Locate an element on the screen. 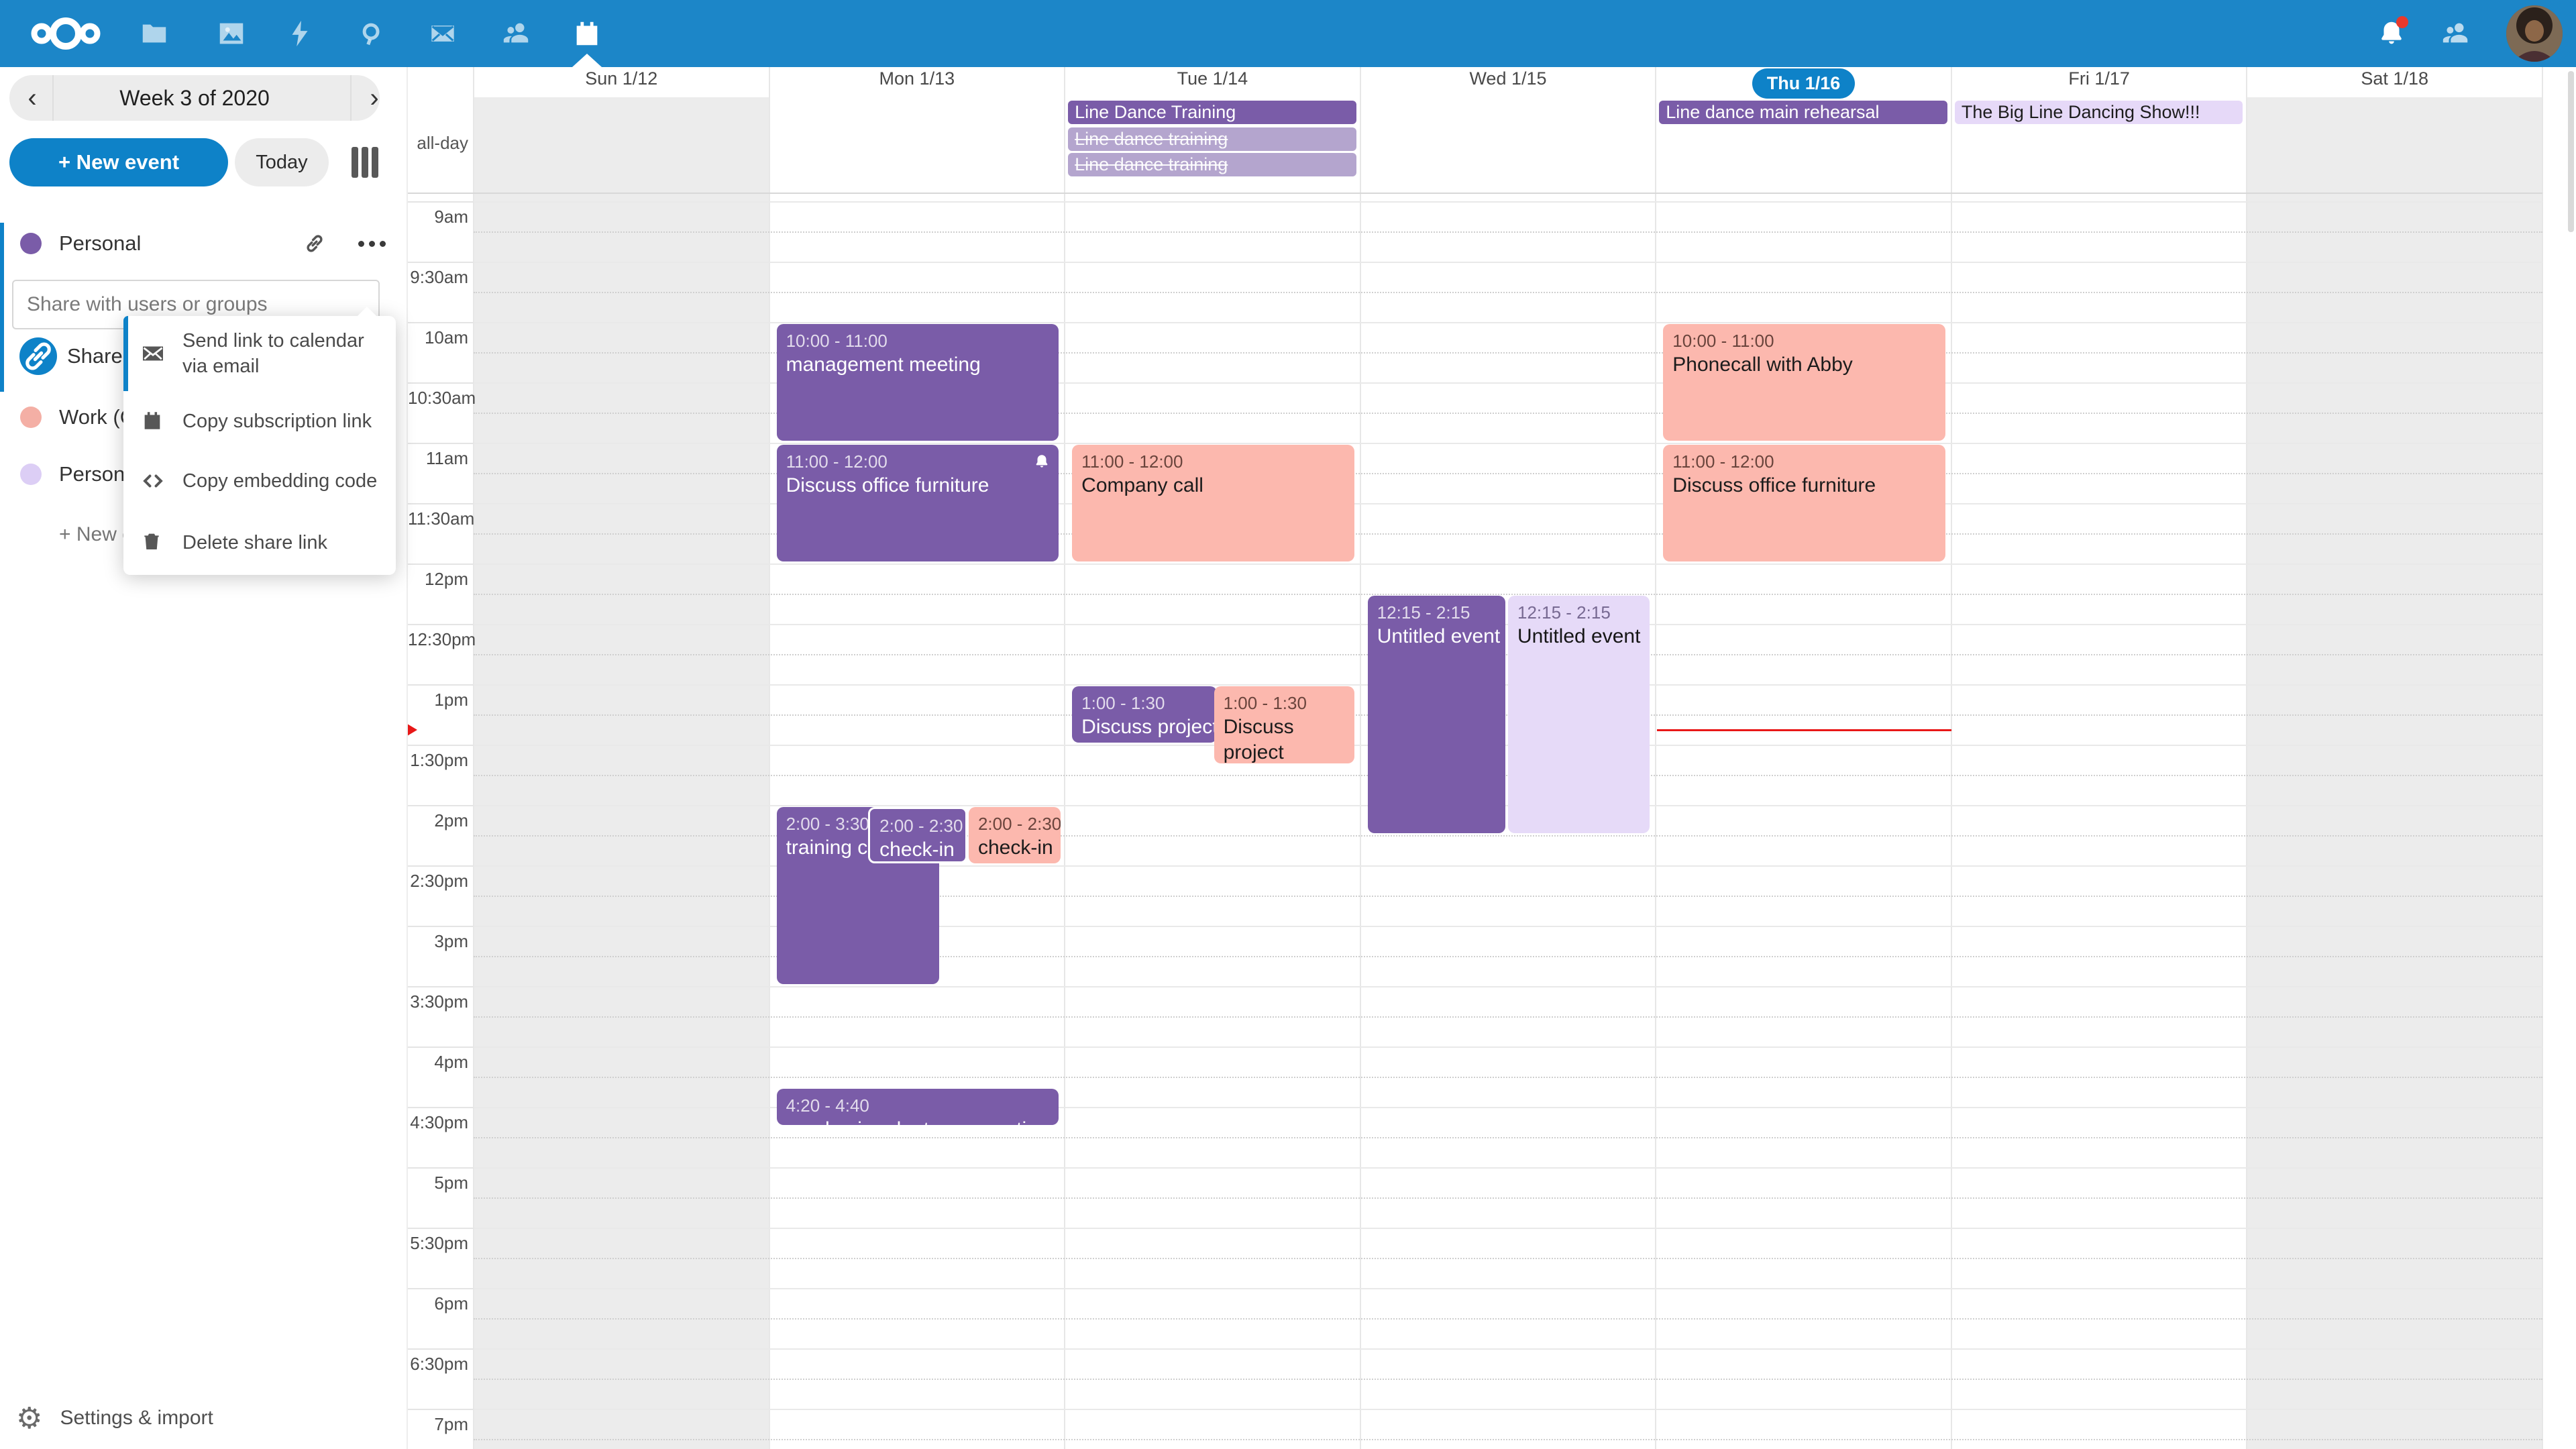 This screenshot has width=2576, height=1449. event-phonecall-with-abby: 10:00 - 11:00 Phonecall with Abby is located at coordinates (1804, 382).